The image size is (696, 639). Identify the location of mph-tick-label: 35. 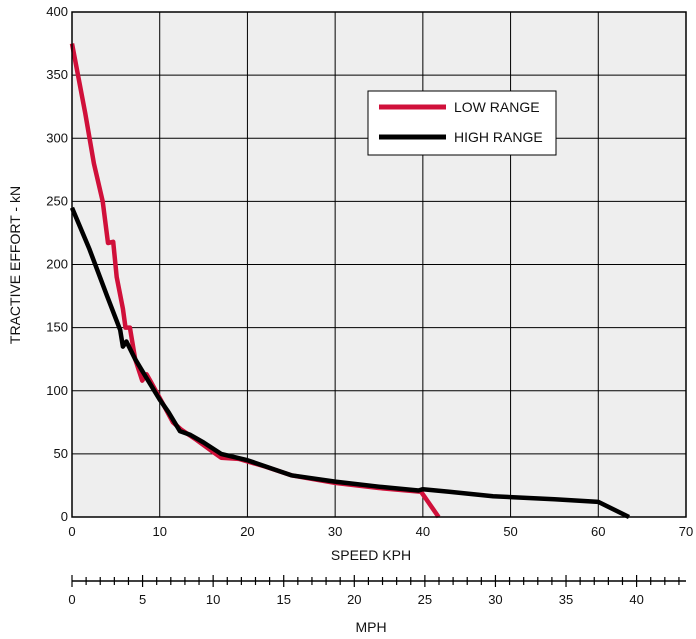
(566, 599).